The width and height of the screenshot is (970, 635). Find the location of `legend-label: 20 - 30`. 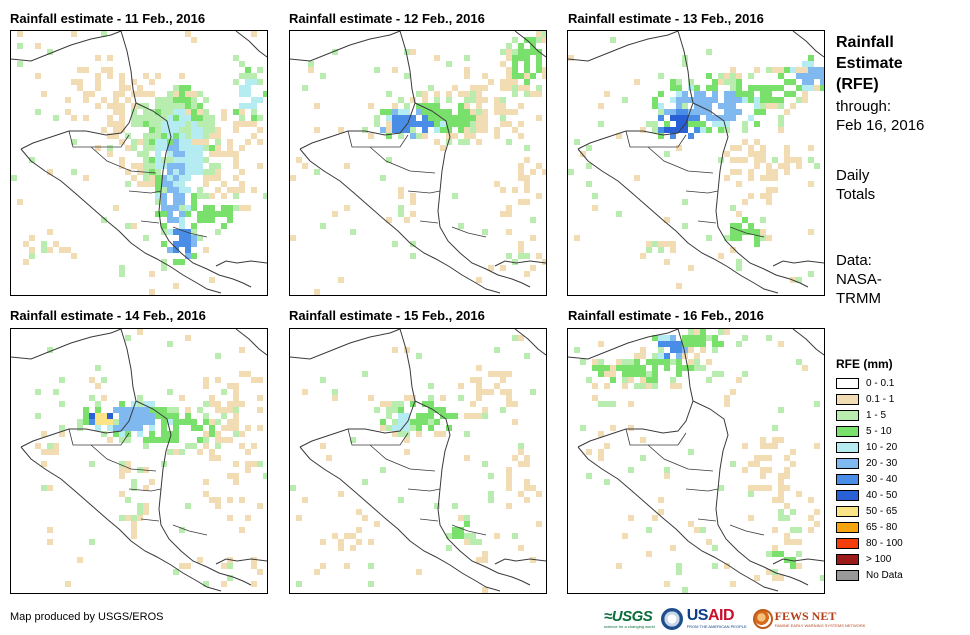

legend-label: 20 - 30 is located at coordinates (882, 463).